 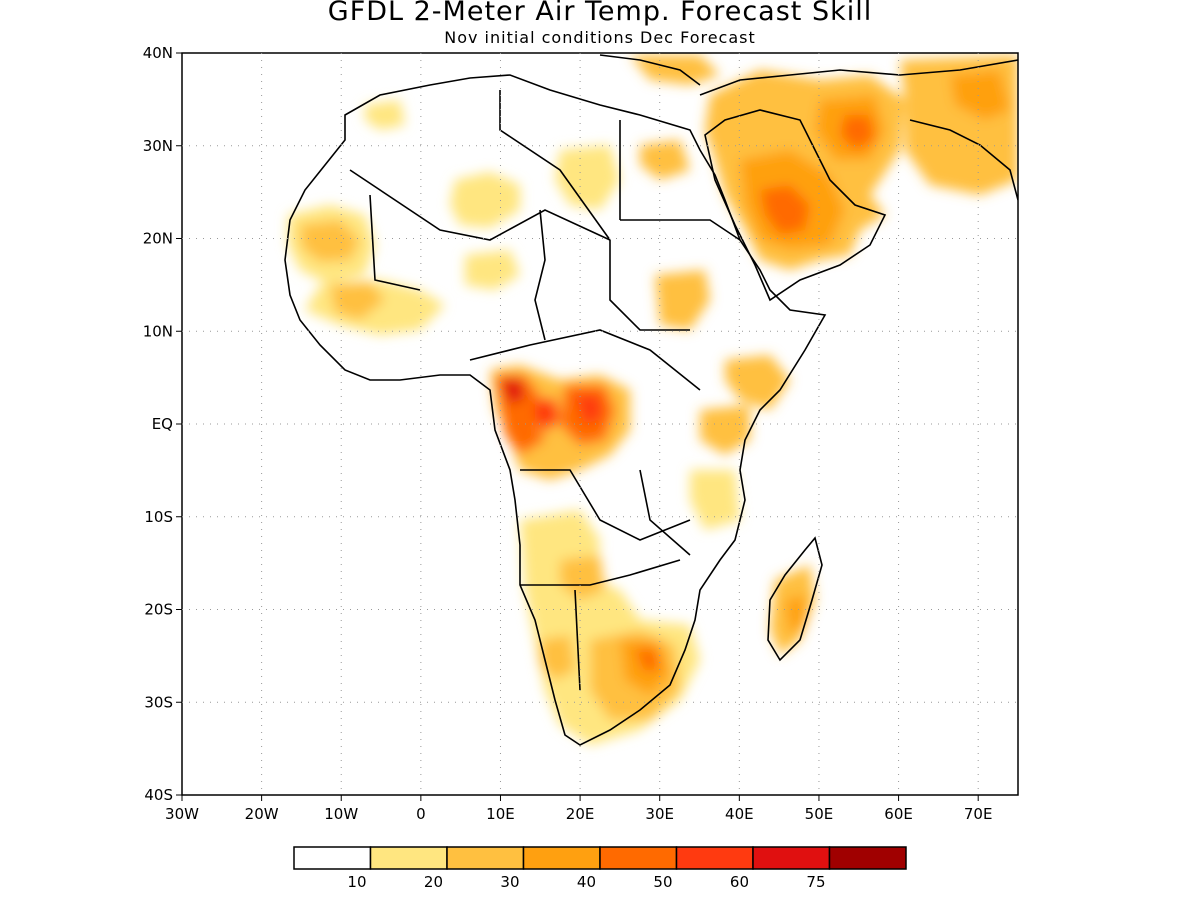 I want to click on colorbar-label: 20, so click(x=433, y=882).